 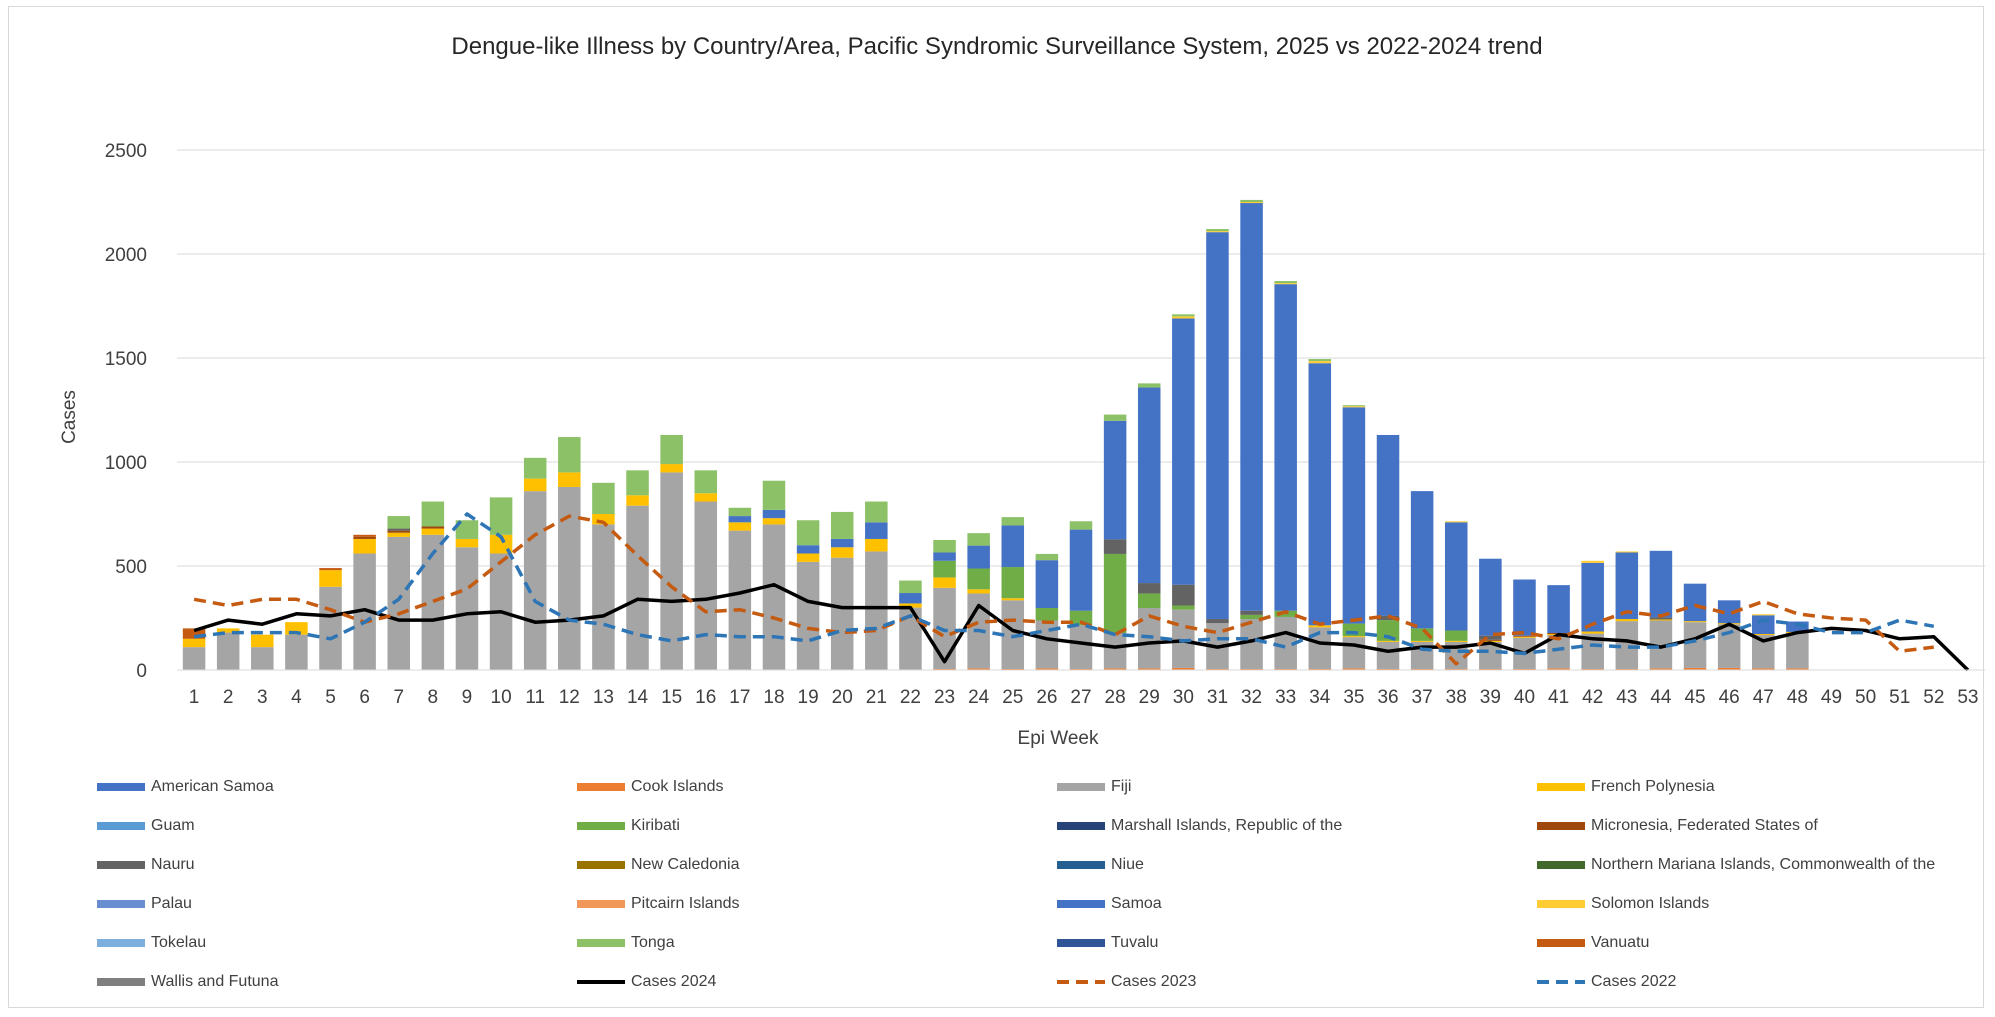 What do you see at coordinates (979, 697) in the screenshot?
I see `x-tick-label: 24` at bounding box center [979, 697].